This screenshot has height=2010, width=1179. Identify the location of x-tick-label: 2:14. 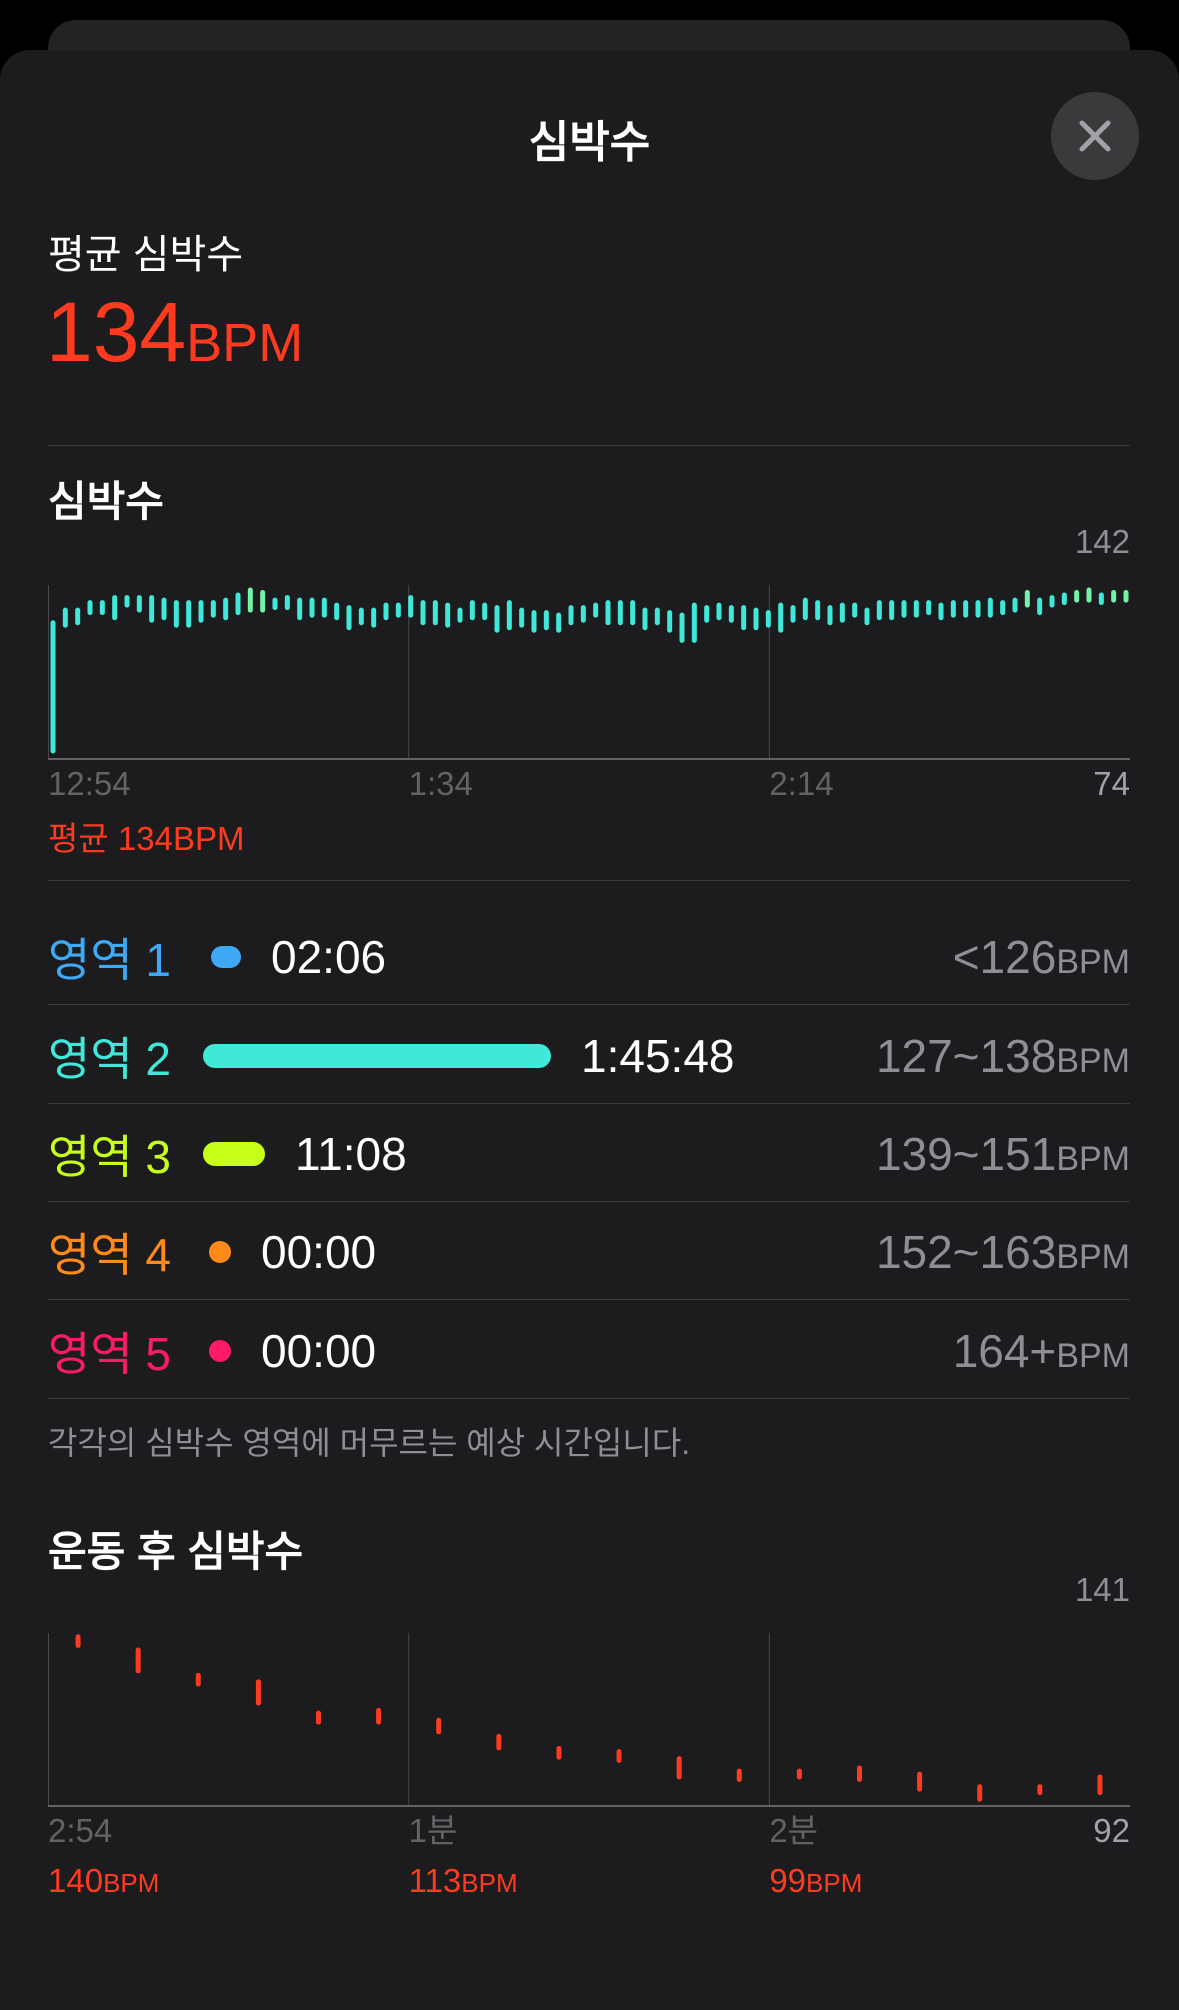
(801, 783).